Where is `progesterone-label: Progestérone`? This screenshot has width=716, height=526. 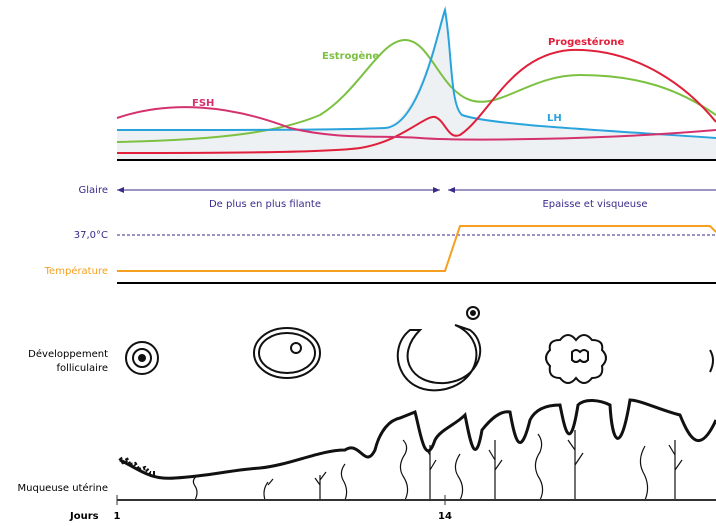
progesterone-label: Progestérone is located at coordinates (586, 42).